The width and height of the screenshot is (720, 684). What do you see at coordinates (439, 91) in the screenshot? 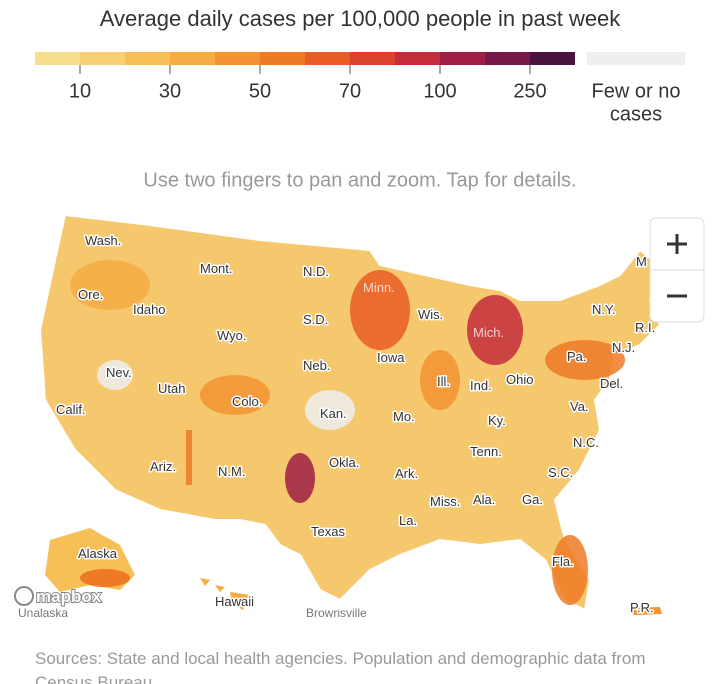
I see `legend-tick-label: 100` at bounding box center [439, 91].